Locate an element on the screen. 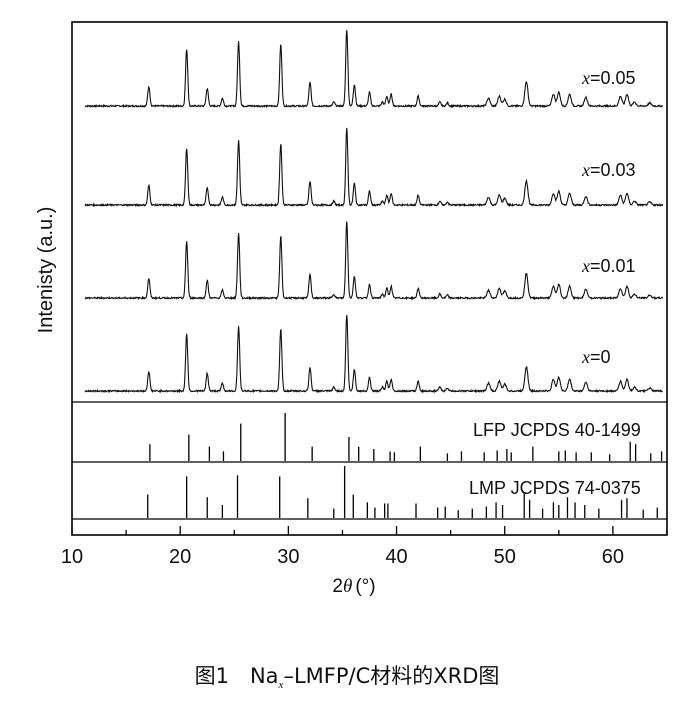  reference-label-lfp: LFP JCPDS 40-1499 is located at coordinates (557, 430).